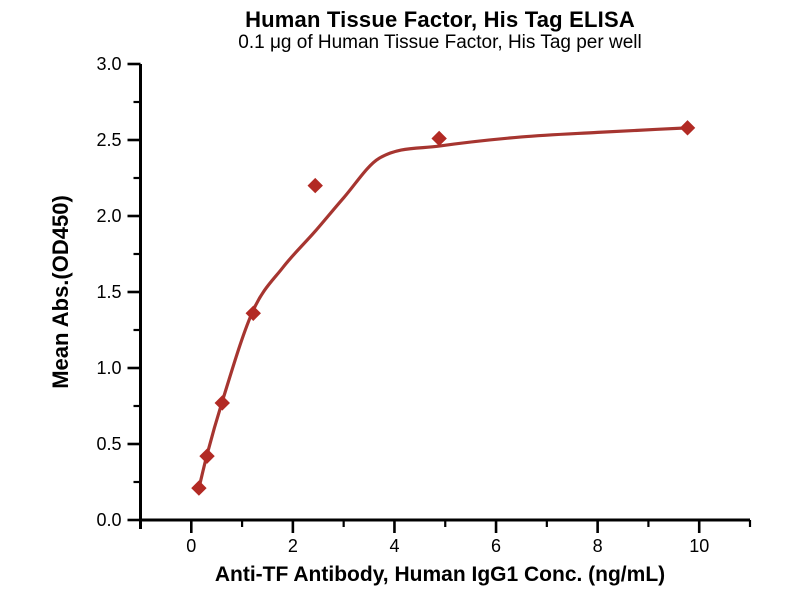 This screenshot has height=600, width=800. Describe the element at coordinates (598, 546) in the screenshot. I see `x-tick-label: 8` at that location.